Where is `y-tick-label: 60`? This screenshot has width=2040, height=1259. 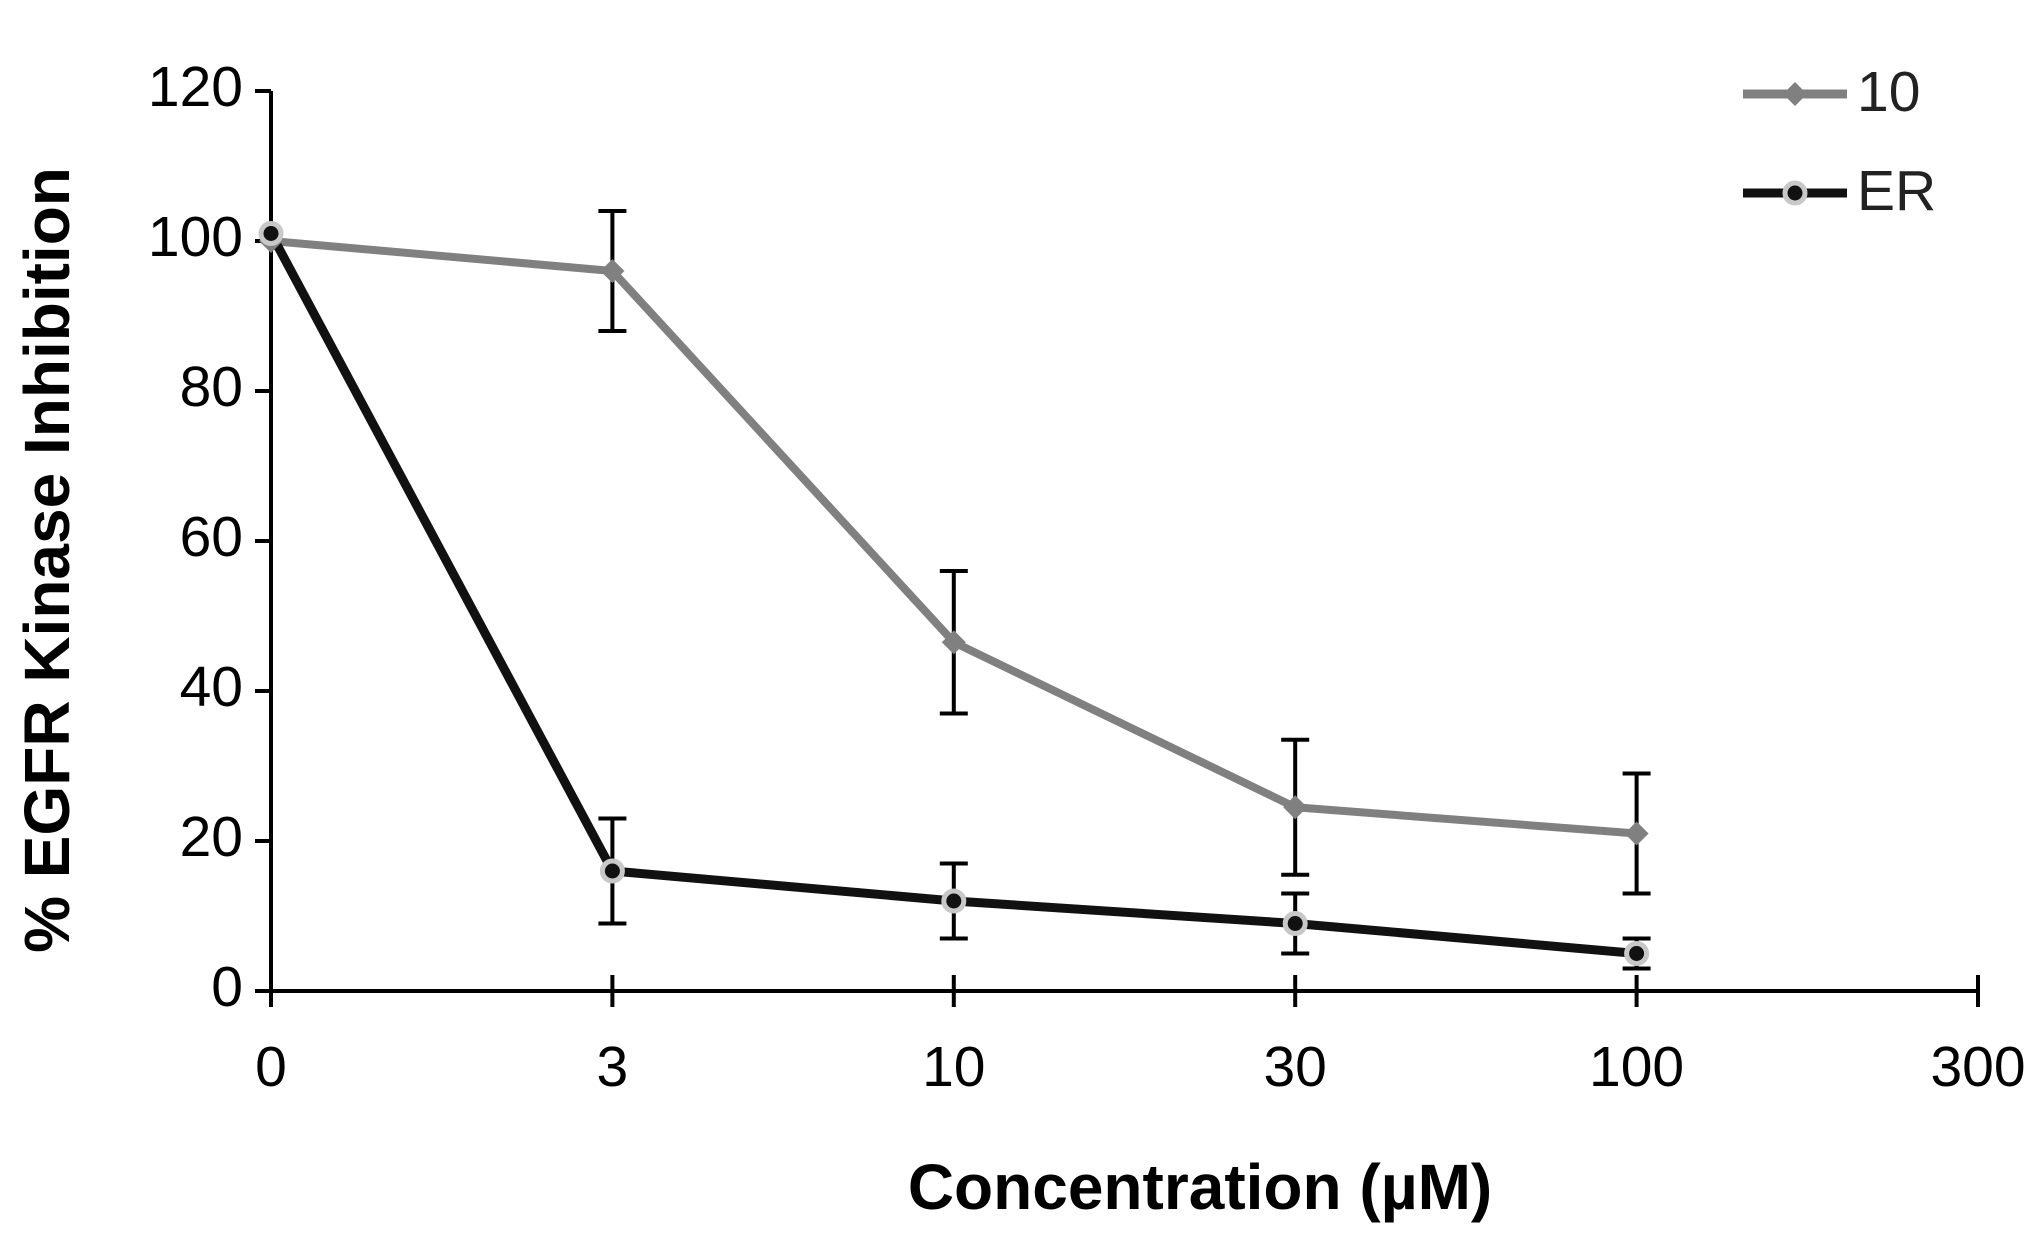
y-tick-label: 60 is located at coordinates (211, 537).